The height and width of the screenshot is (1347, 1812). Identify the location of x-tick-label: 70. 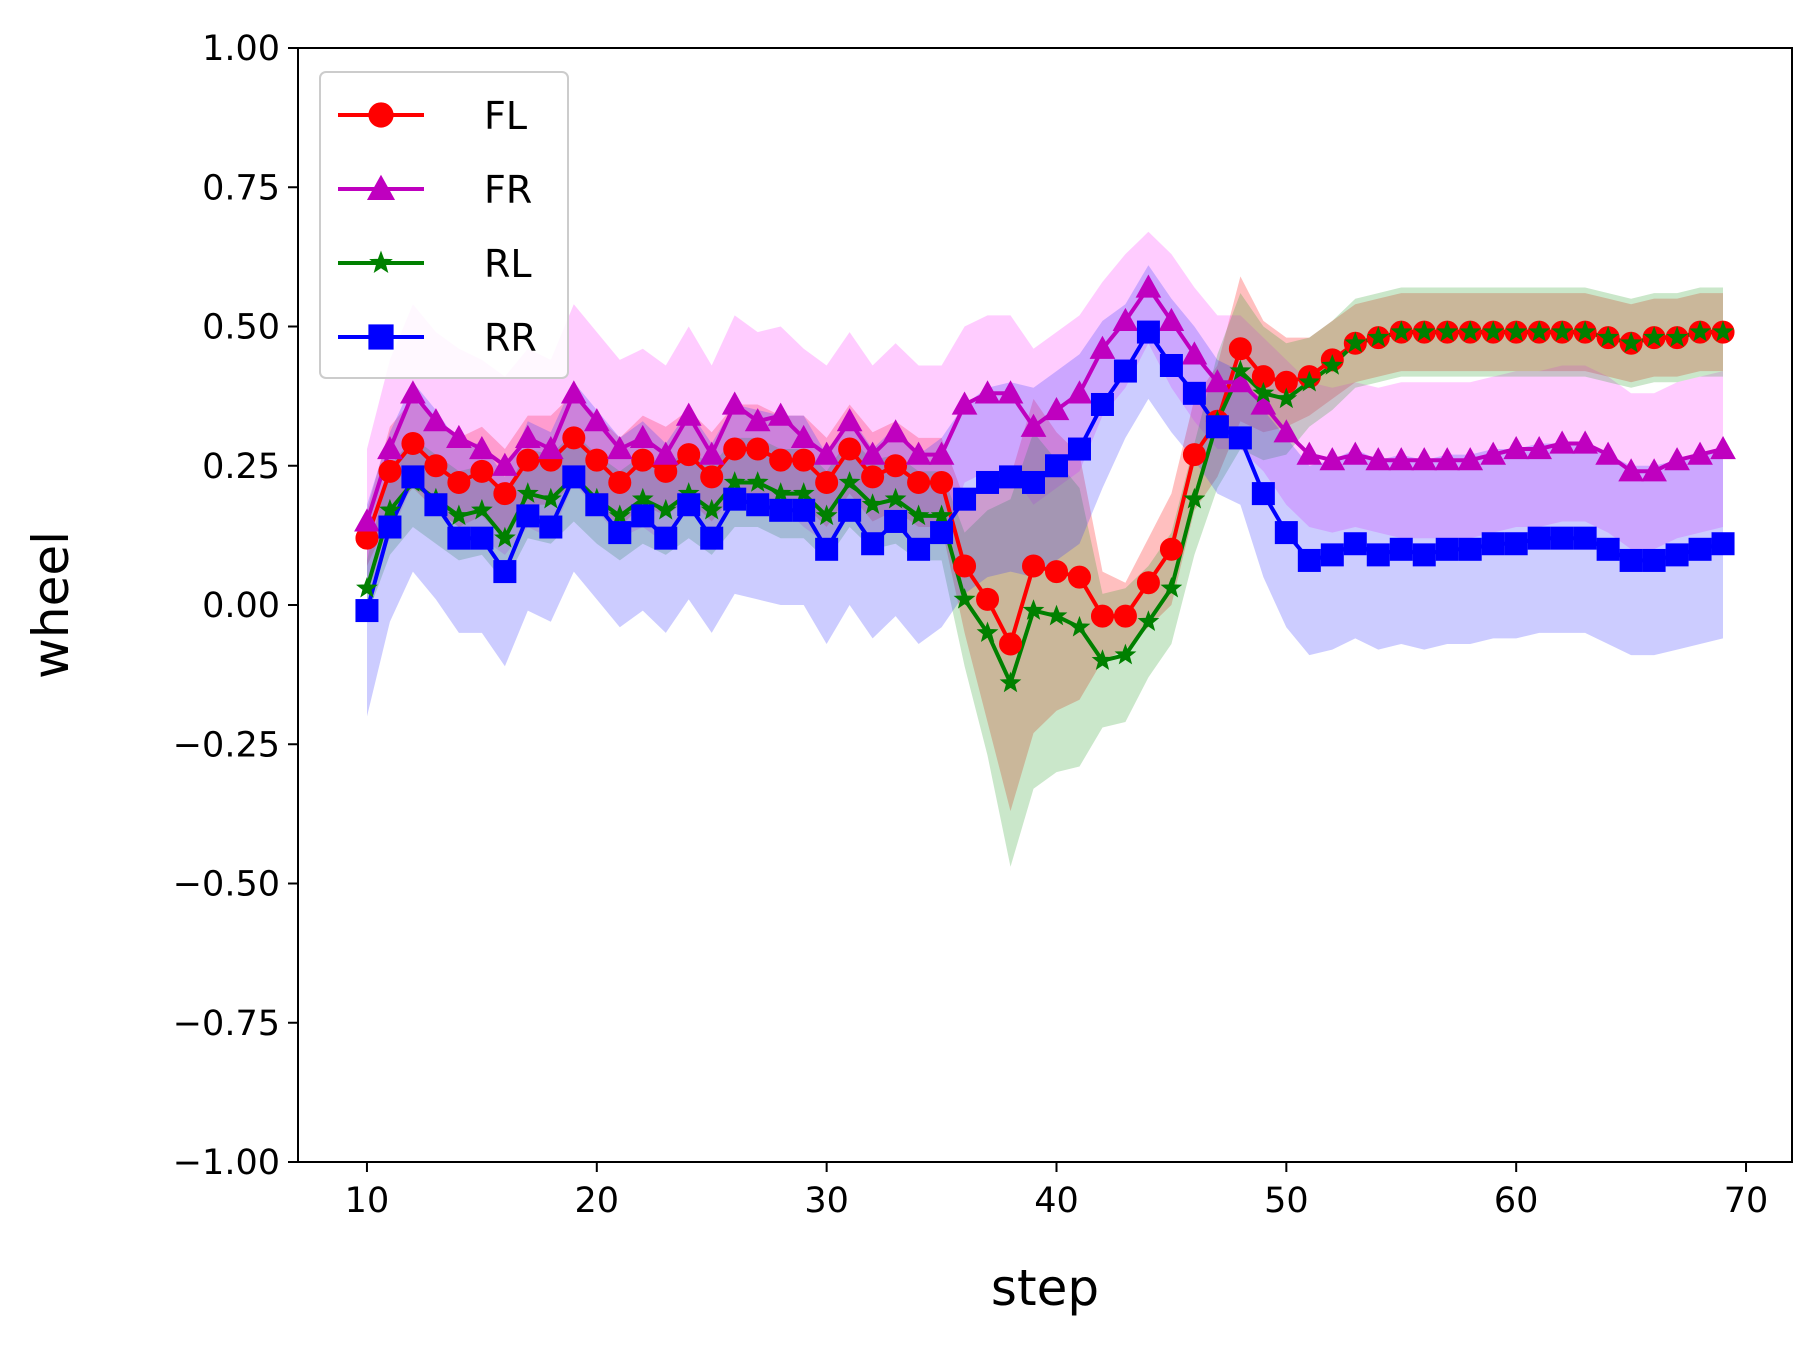
(1746, 1201).